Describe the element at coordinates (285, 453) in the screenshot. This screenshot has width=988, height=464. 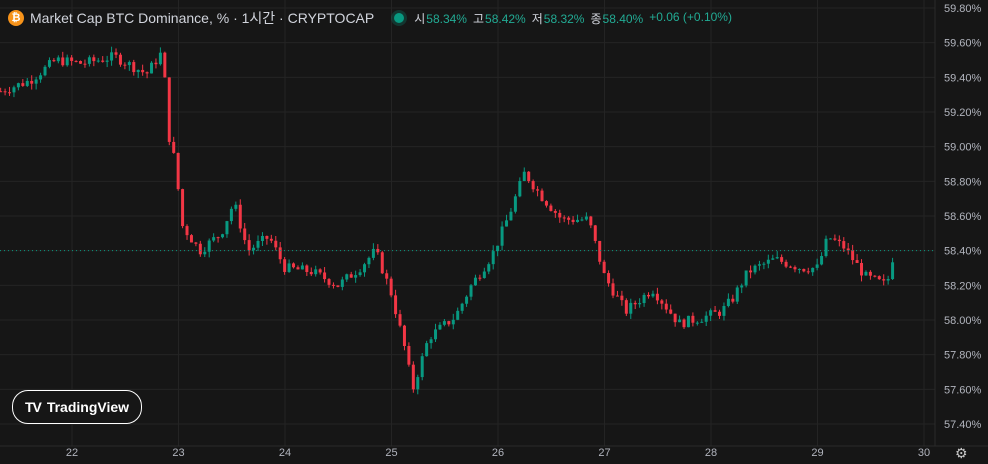
I see `x-tick-label: 24` at that location.